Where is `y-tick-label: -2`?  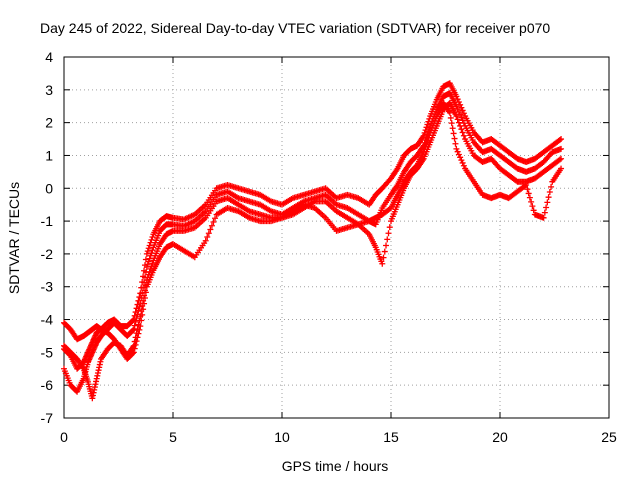 y-tick-label: -2 is located at coordinates (47, 254).